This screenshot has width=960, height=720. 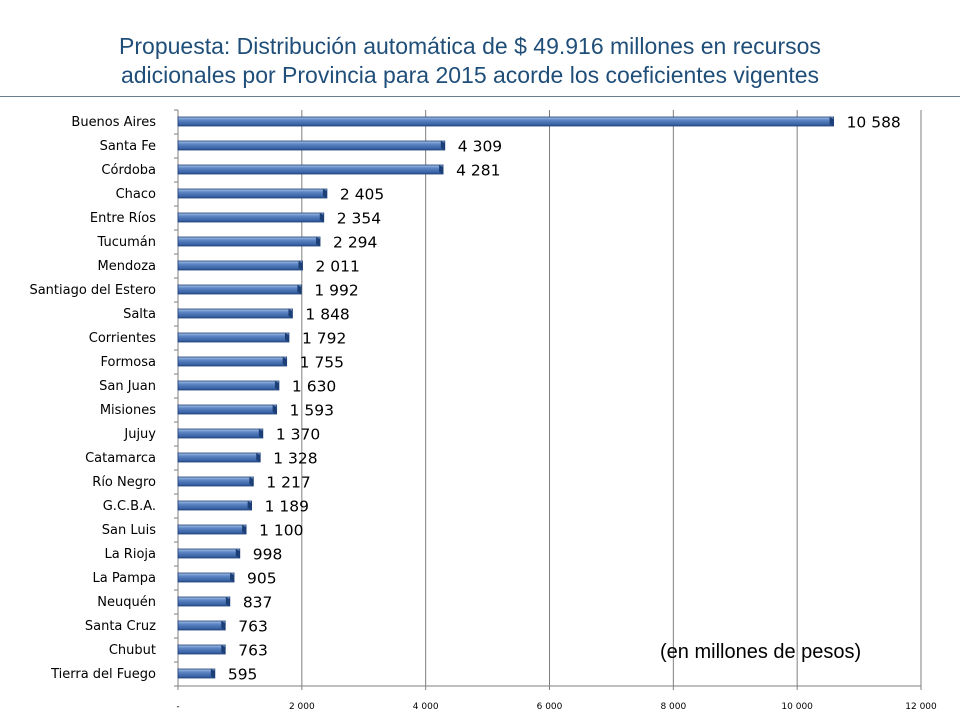 I want to click on category-label: Córdoba, so click(x=128, y=170).